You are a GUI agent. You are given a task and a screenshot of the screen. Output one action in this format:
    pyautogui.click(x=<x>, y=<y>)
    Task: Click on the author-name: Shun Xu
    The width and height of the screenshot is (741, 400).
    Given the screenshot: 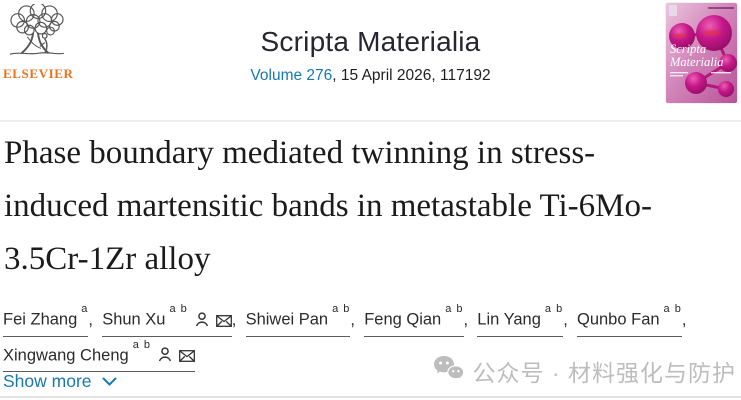 What is the action you would take?
    pyautogui.click(x=134, y=319)
    